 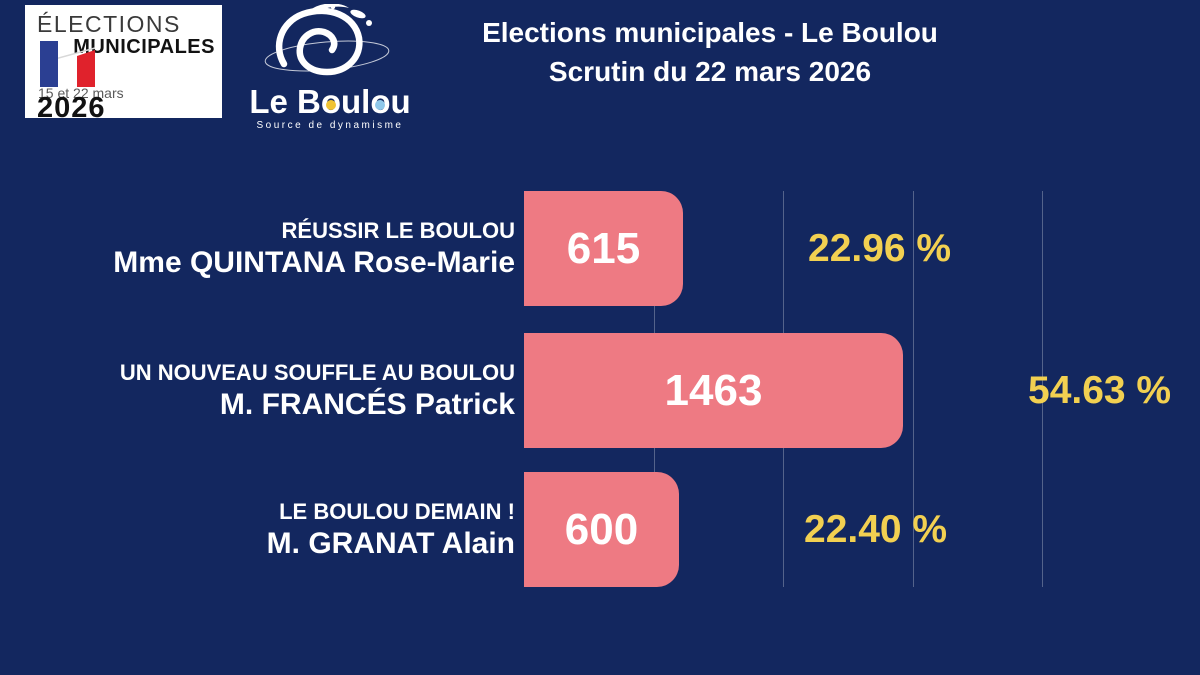 I want to click on title-line1: Elections municipales - Le Boulou, so click(x=710, y=32).